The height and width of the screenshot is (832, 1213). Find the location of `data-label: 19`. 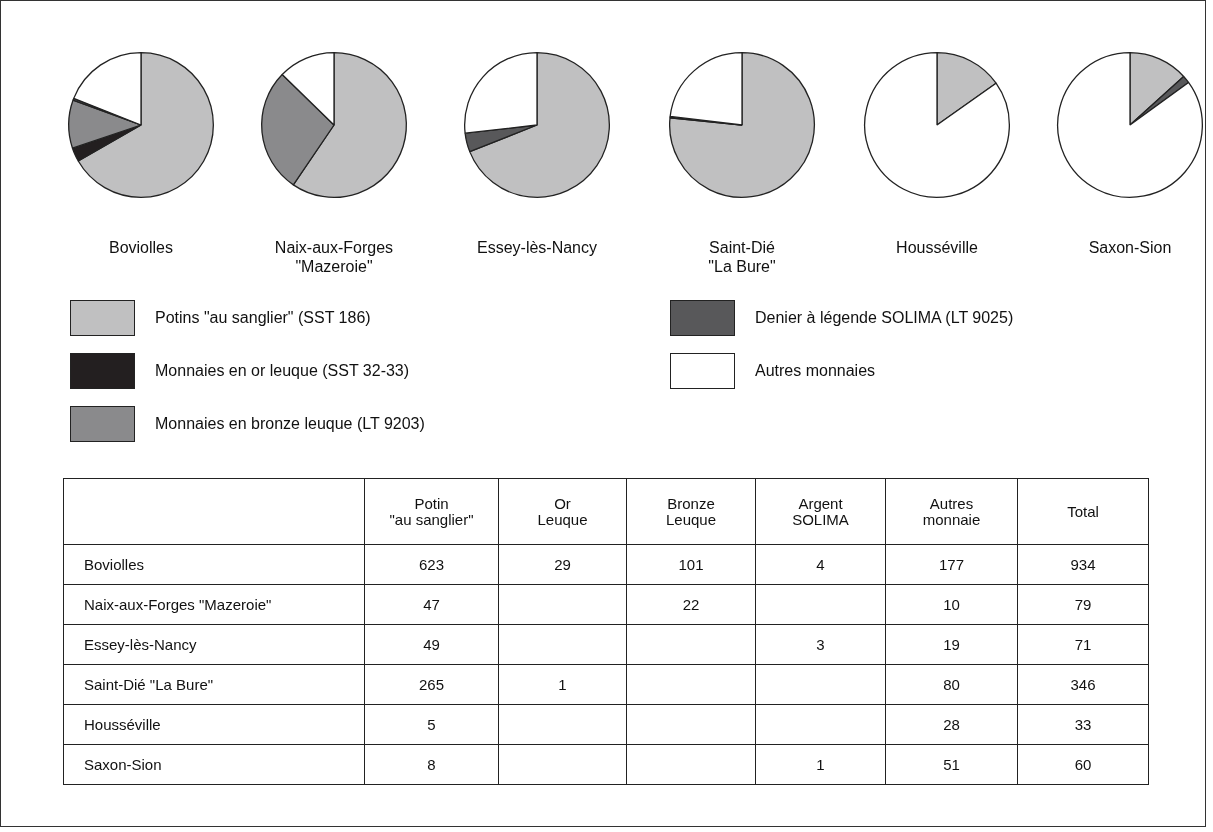

data-label: 19 is located at coordinates (951, 644).